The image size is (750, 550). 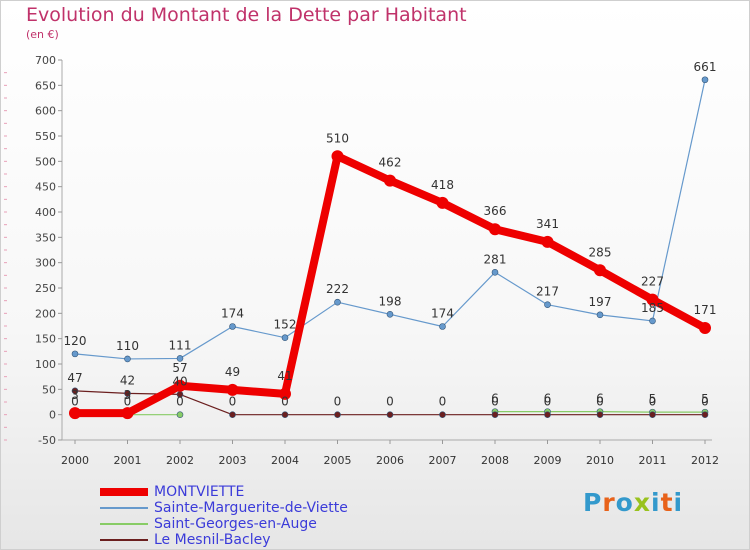 I want to click on y-tick-label: 350, so click(x=45, y=237).